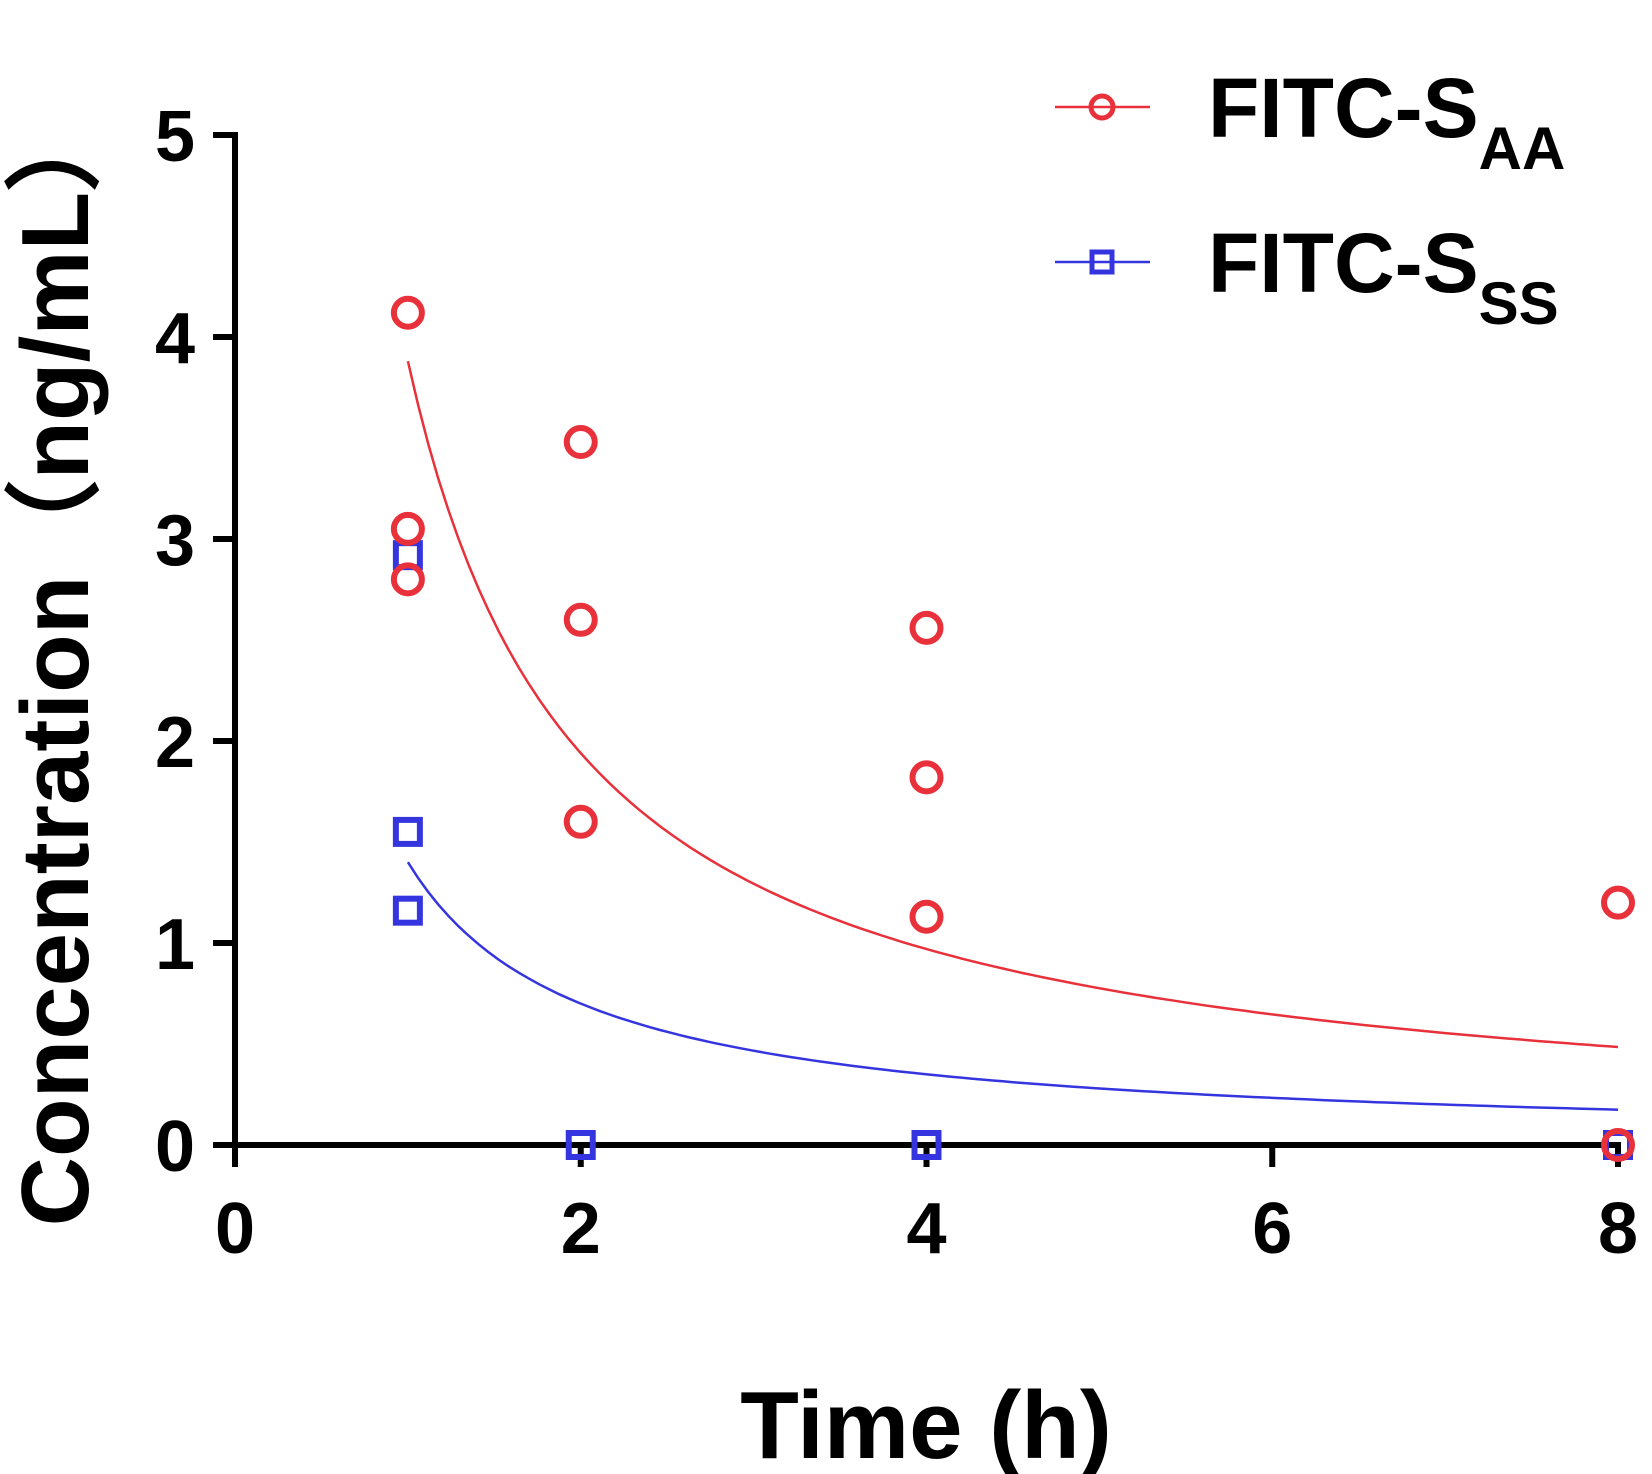  Describe the element at coordinates (1102, 107) in the screenshot. I see `legend-circle-icon` at that location.